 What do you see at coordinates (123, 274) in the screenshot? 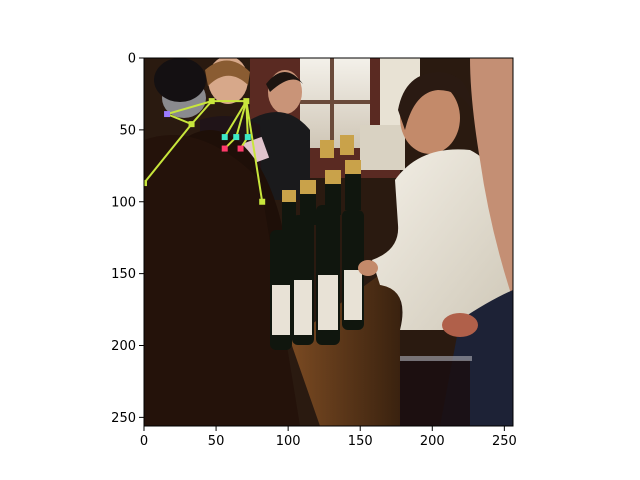
I see `y-tick-label: 150` at bounding box center [123, 274].